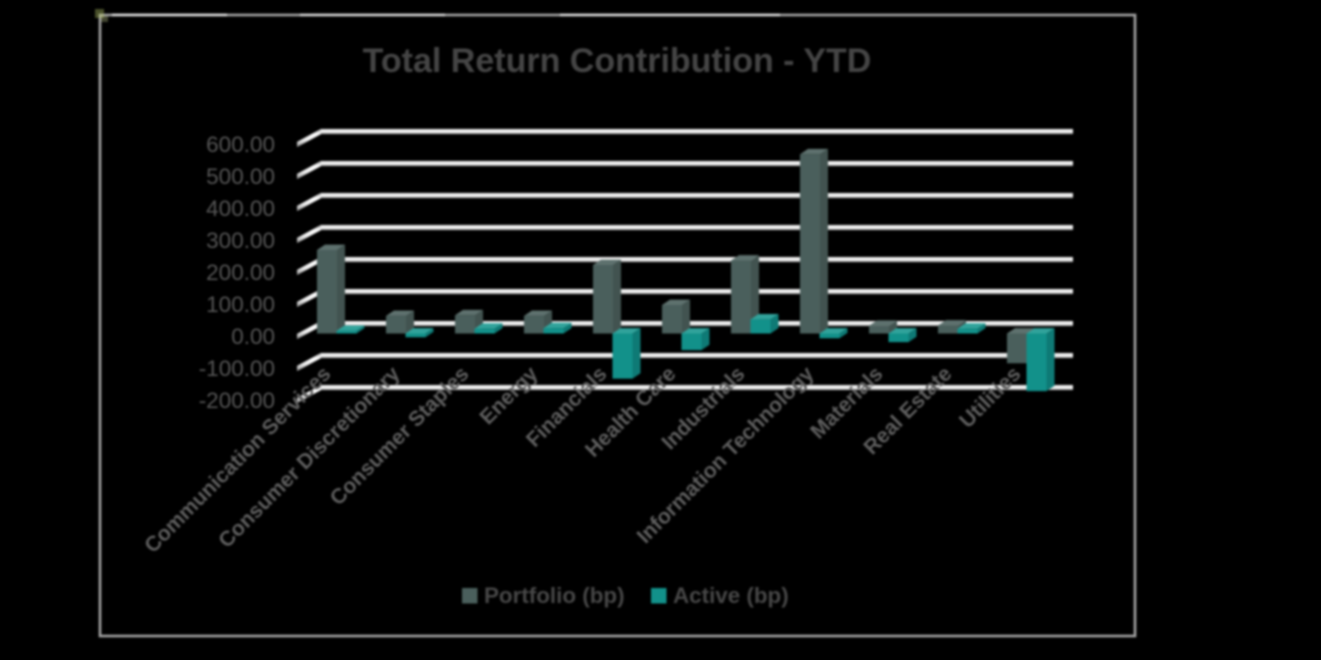 This screenshot has width=1321, height=660. I want to click on svg-text: 300.00, so click(240, 240).